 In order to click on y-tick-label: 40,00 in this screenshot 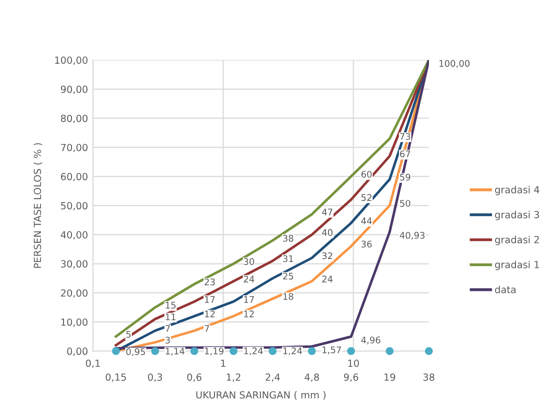, I will do `click(74, 235)`.